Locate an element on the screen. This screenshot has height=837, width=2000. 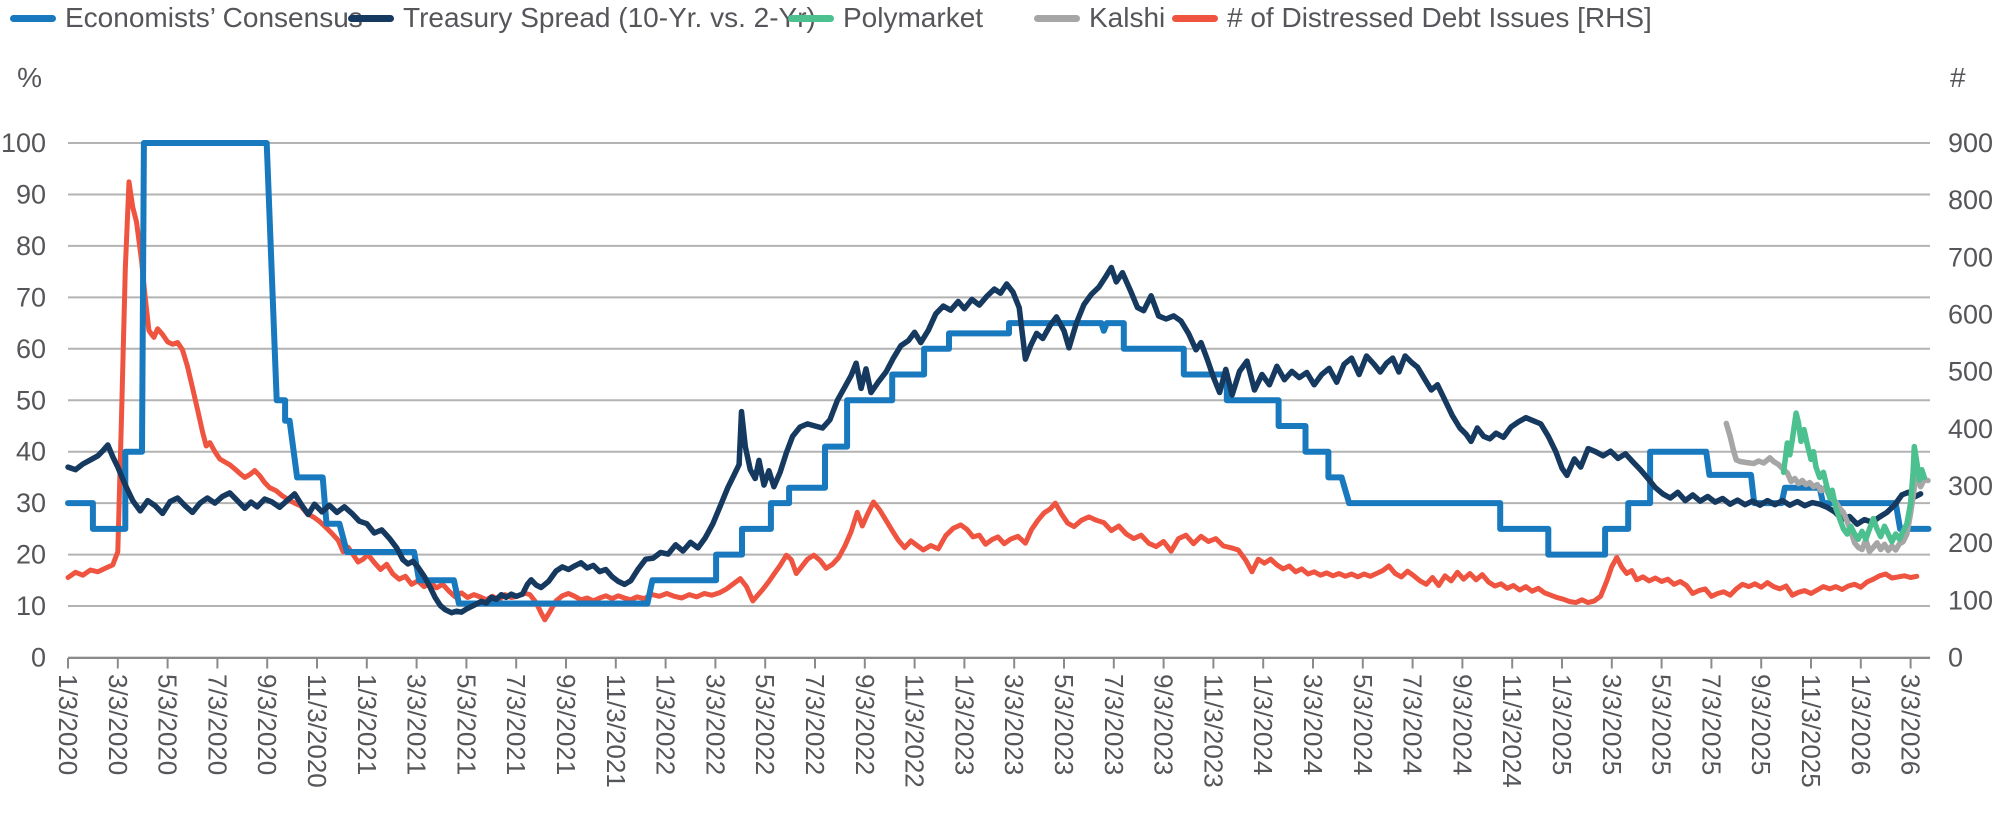
x-tick-label: 11/3/2021 is located at coordinates (616, 731).